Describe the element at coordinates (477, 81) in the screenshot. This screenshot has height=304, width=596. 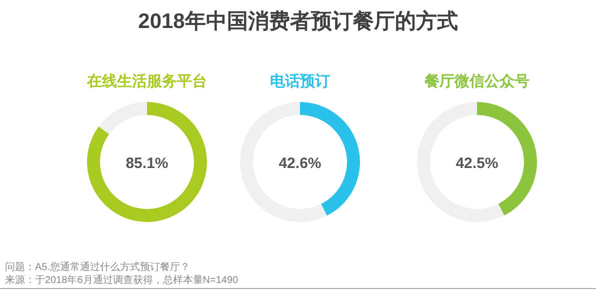
I see `slice-label: 餐厅微信公众号` at that location.